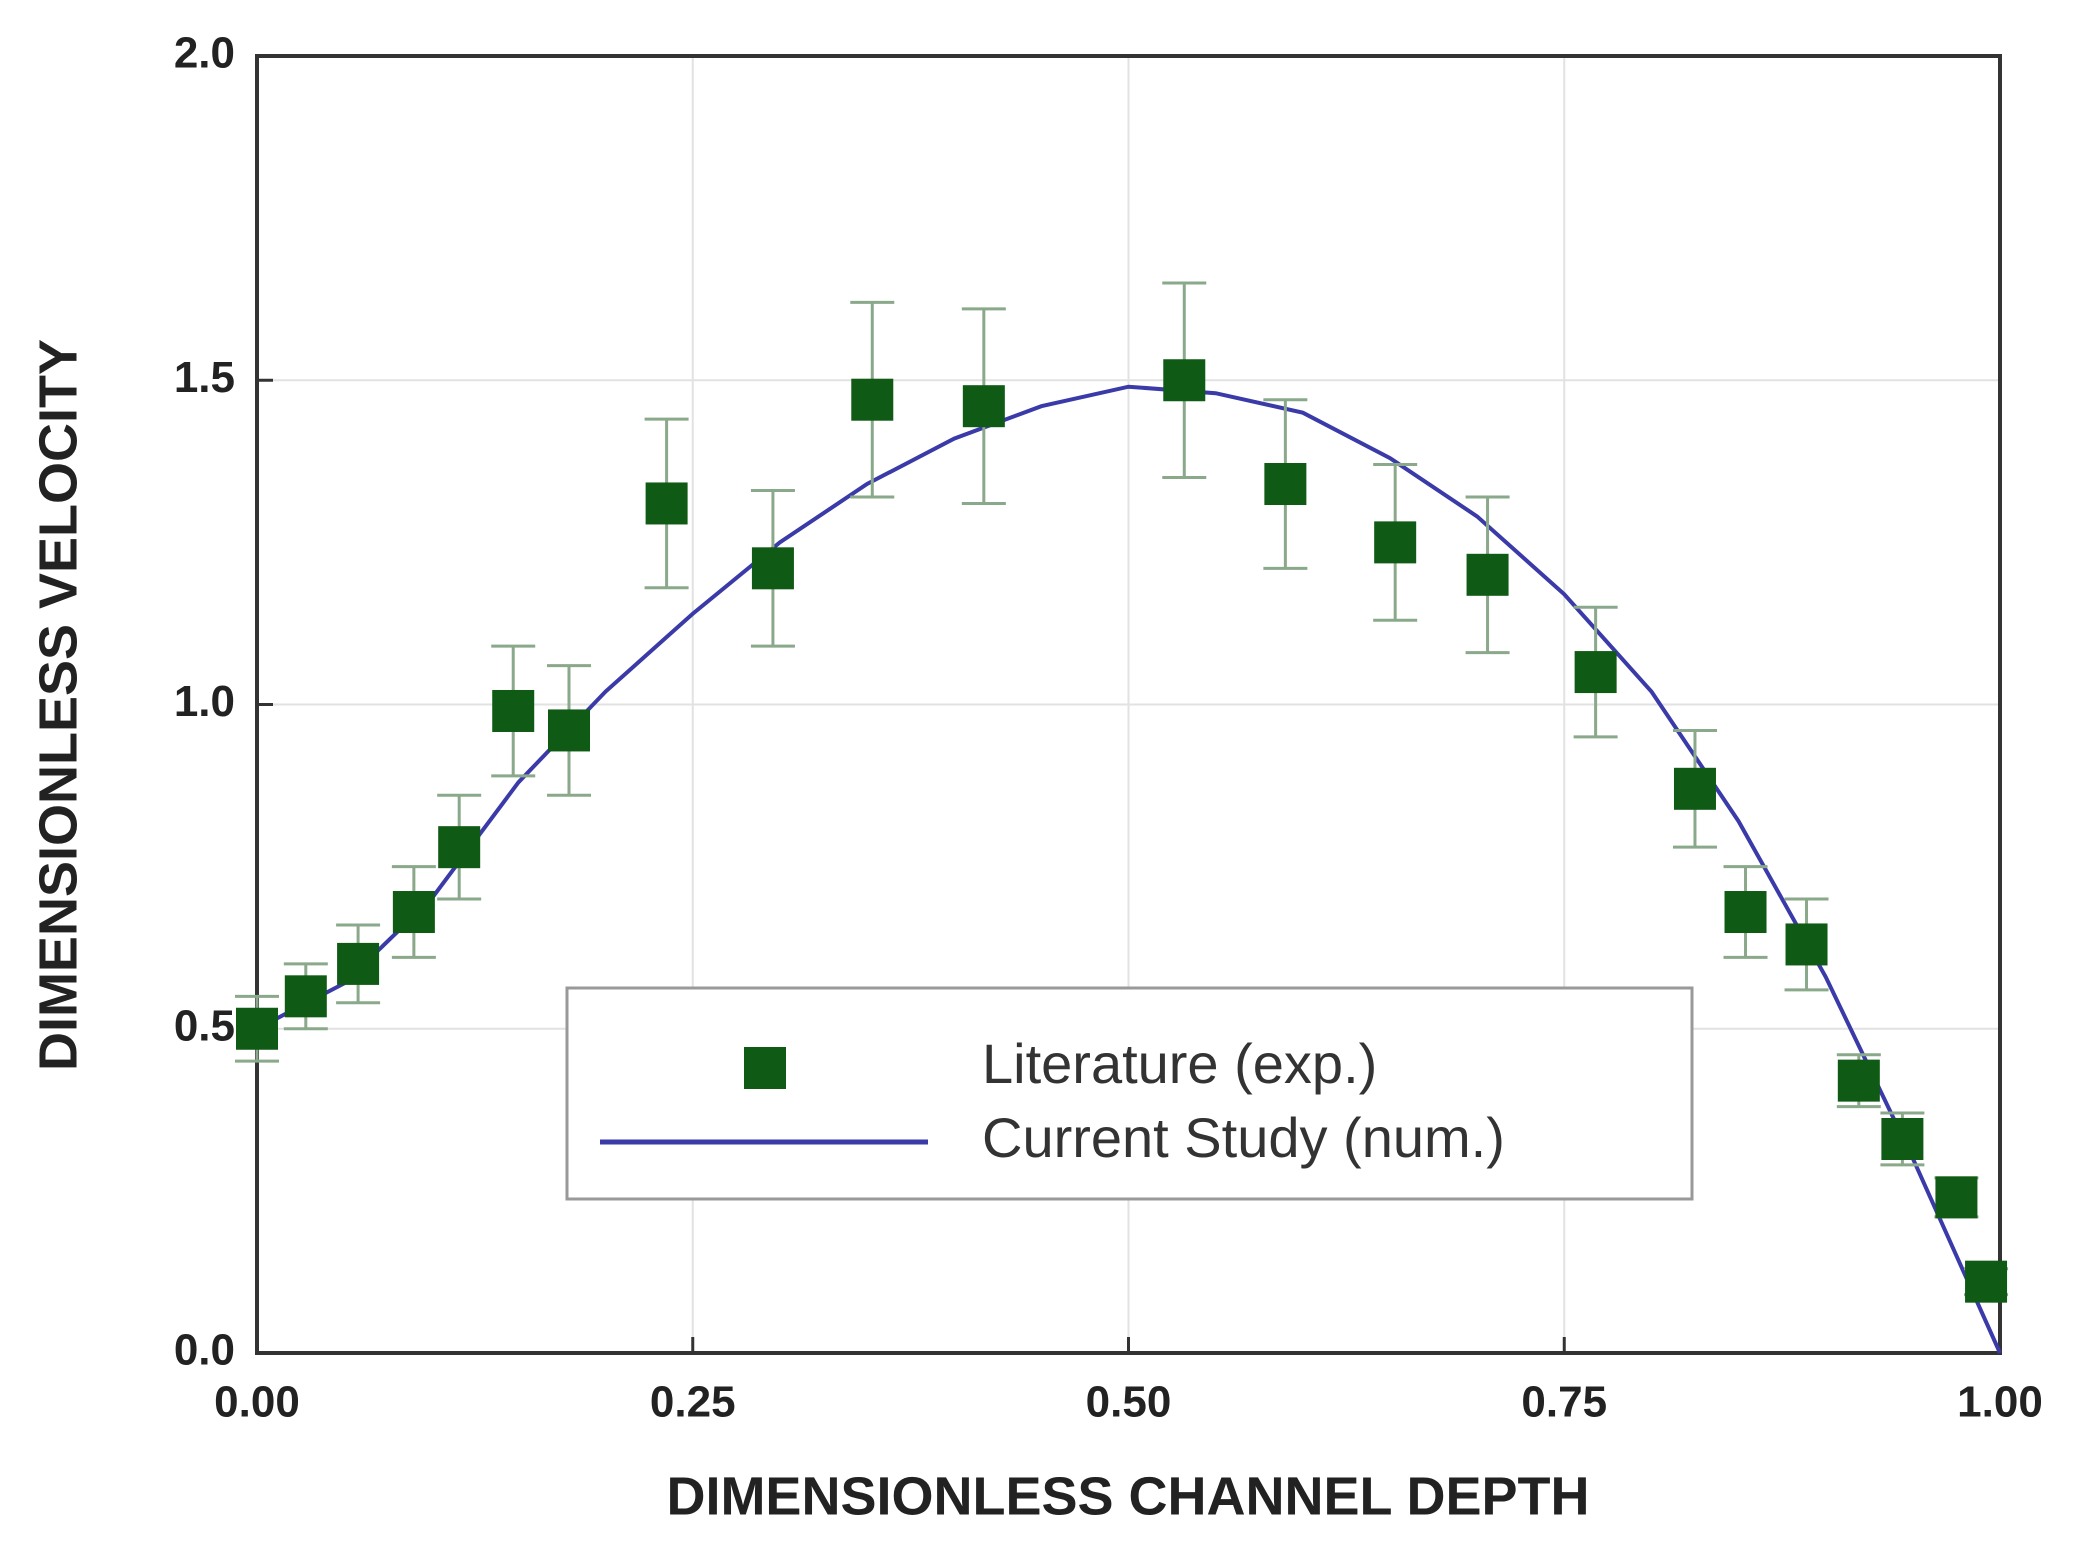 This screenshot has height=1555, width=2083. Describe the element at coordinates (204, 377) in the screenshot. I see `y-tick-label: 1.5` at that location.